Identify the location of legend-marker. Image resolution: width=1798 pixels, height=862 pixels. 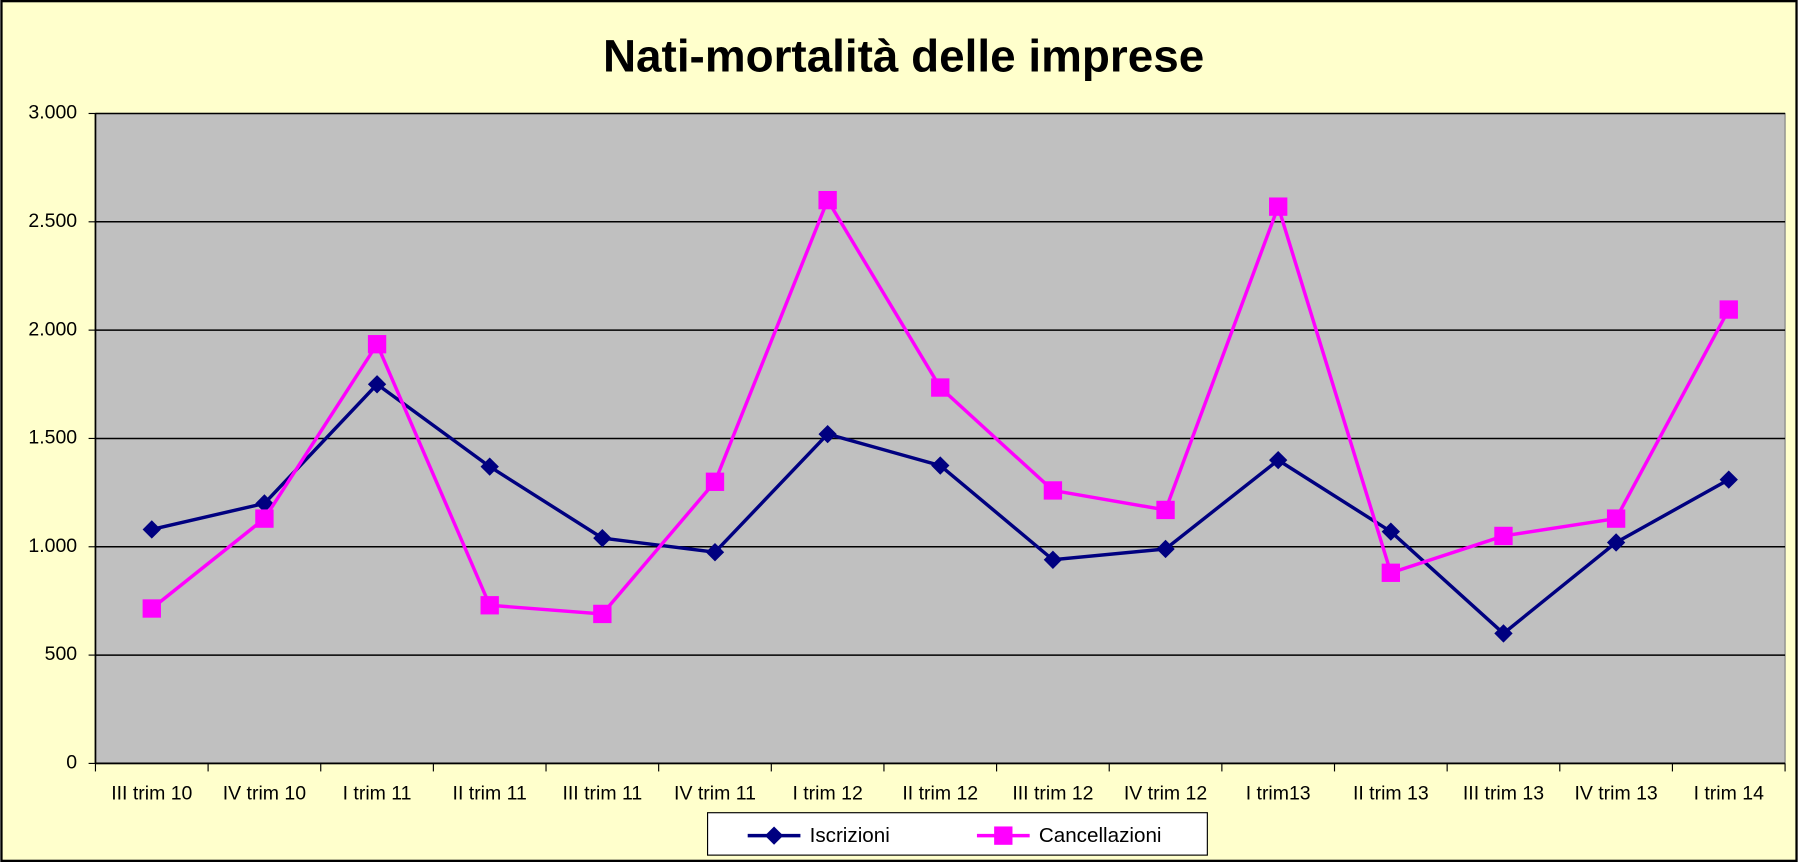
(1003, 835).